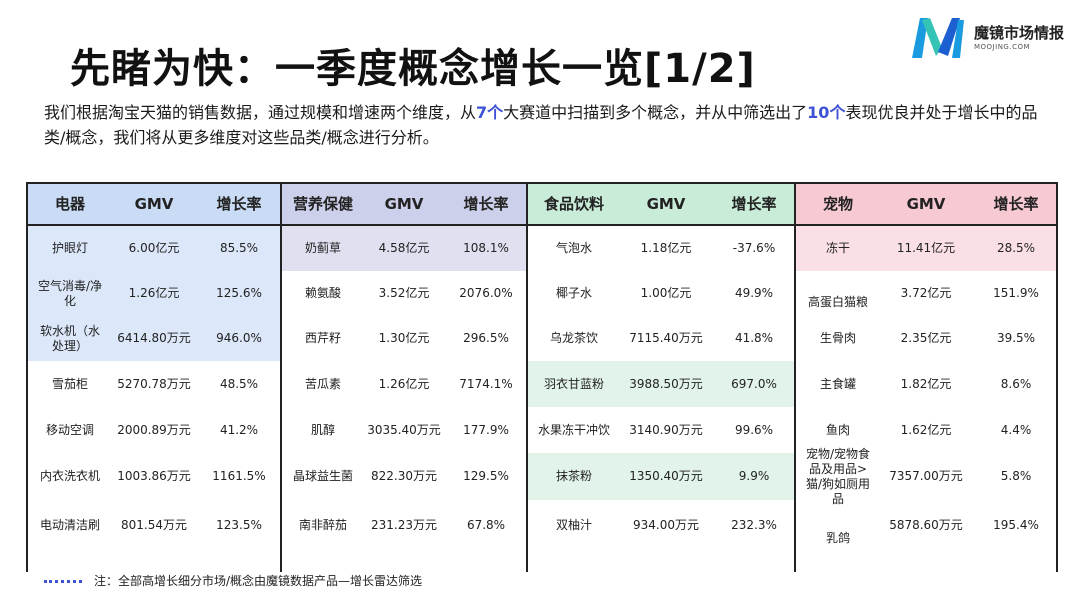  I want to click on cell-name: 抹茶粉, so click(573, 476).